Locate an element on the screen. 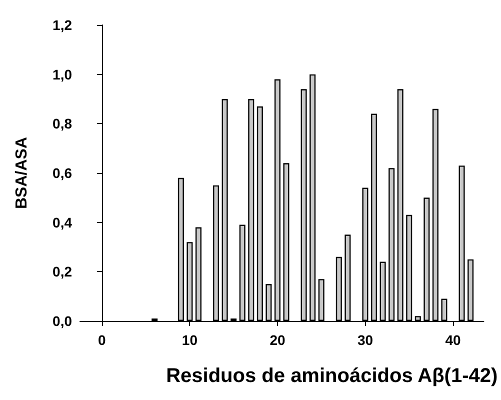  x-tick-label: 30 is located at coordinates (365, 340).